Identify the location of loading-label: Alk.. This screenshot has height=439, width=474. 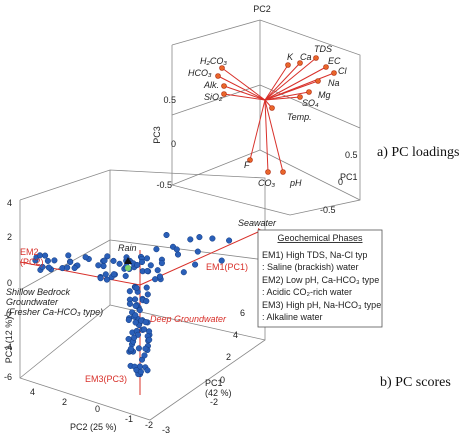
(211, 85).